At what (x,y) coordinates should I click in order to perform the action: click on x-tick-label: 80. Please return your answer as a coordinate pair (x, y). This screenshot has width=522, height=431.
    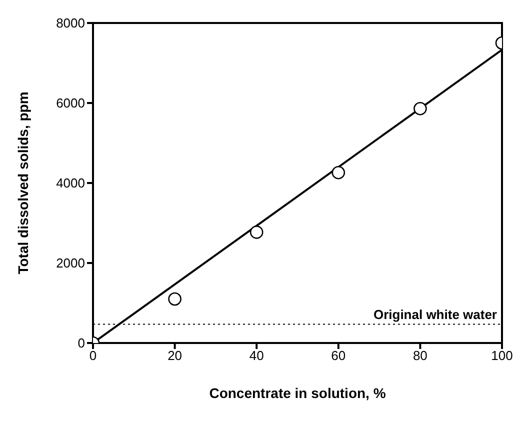
    Looking at the image, I should click on (420, 356).